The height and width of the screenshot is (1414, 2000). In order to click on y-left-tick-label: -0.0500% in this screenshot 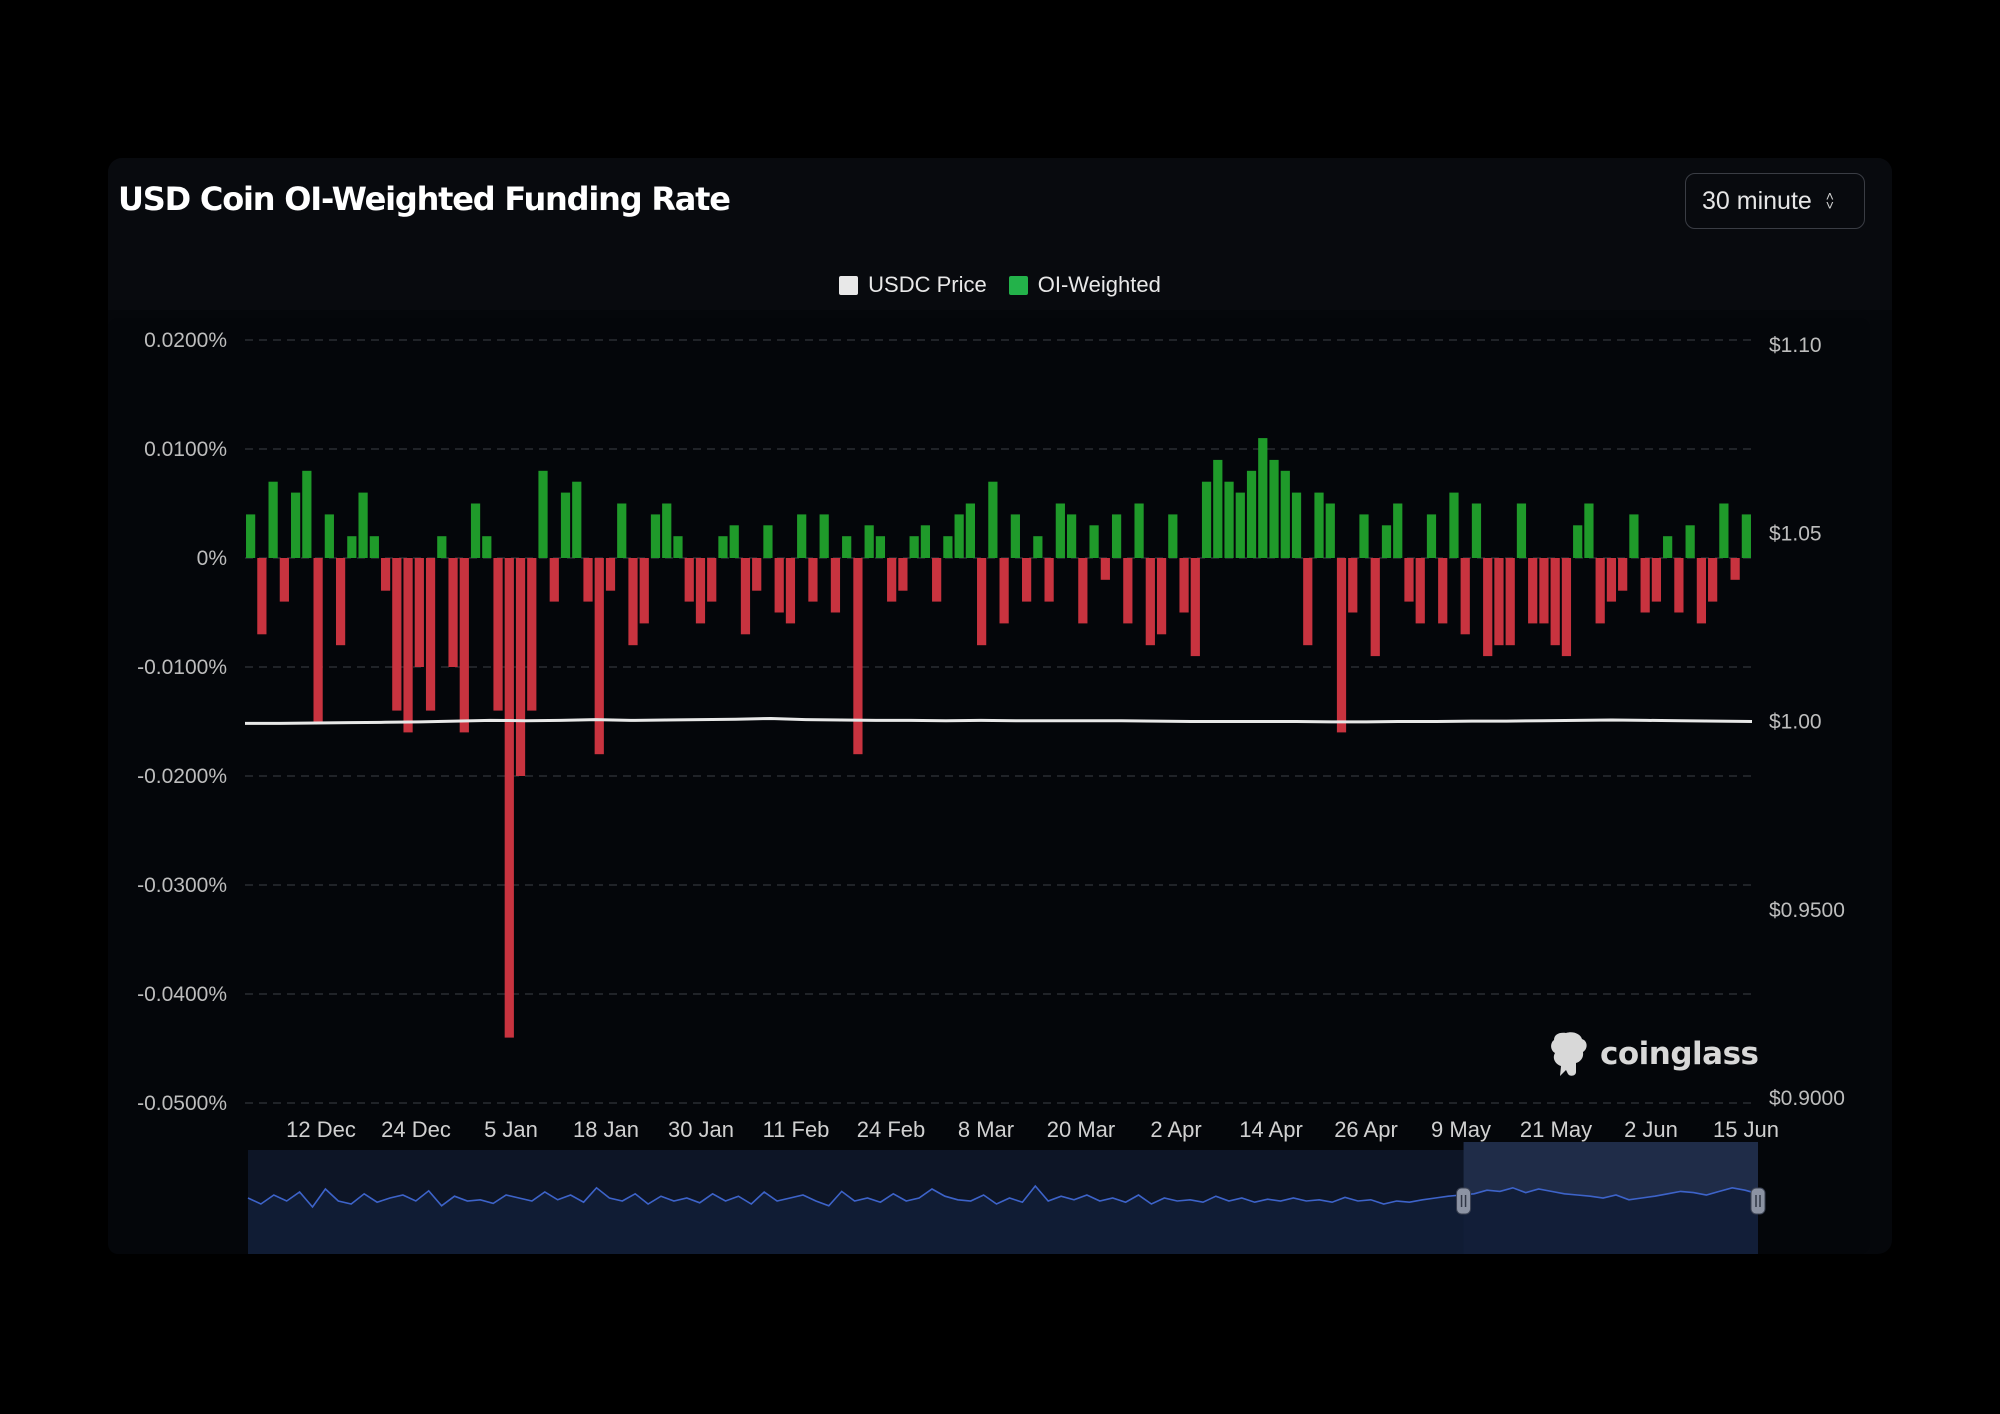, I will do `click(182, 1103)`.